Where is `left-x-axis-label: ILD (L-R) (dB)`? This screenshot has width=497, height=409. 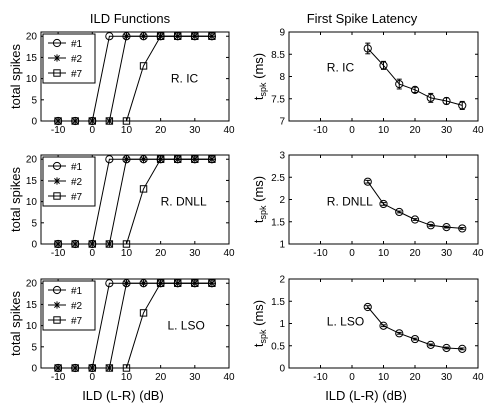
left-x-axis-label: ILD (L-R) (dB) is located at coordinates (123, 395).